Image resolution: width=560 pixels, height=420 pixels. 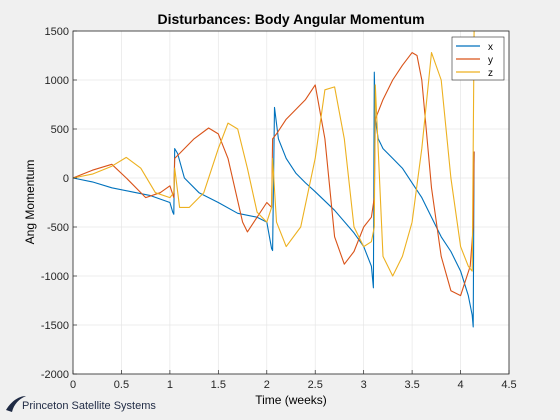 I want to click on y-tick-label: 1500, so click(x=57, y=32).